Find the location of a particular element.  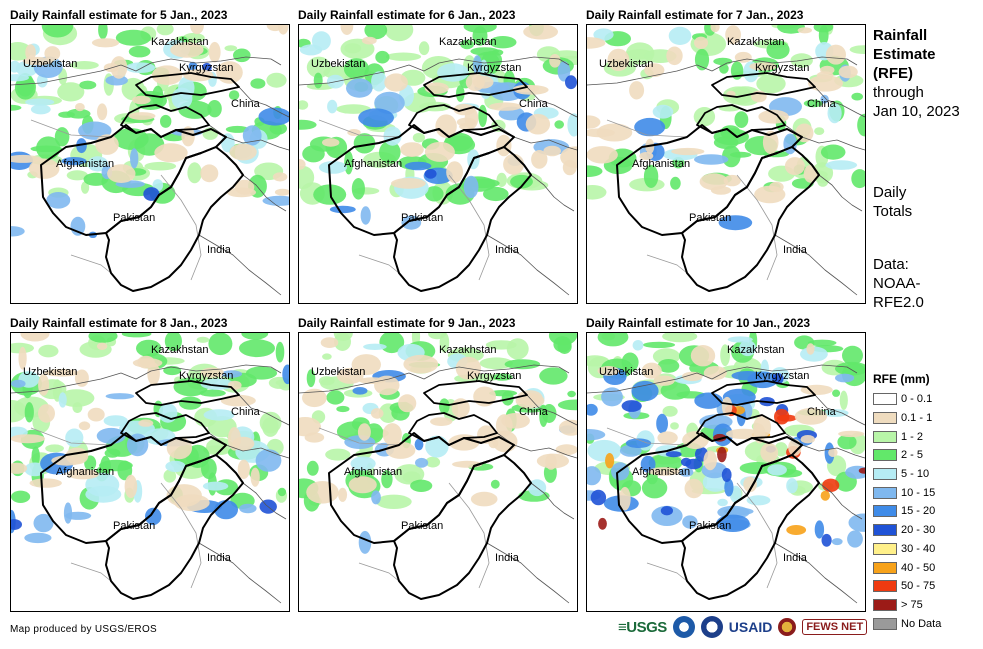

legend-item: No Data is located at coordinates (907, 623).